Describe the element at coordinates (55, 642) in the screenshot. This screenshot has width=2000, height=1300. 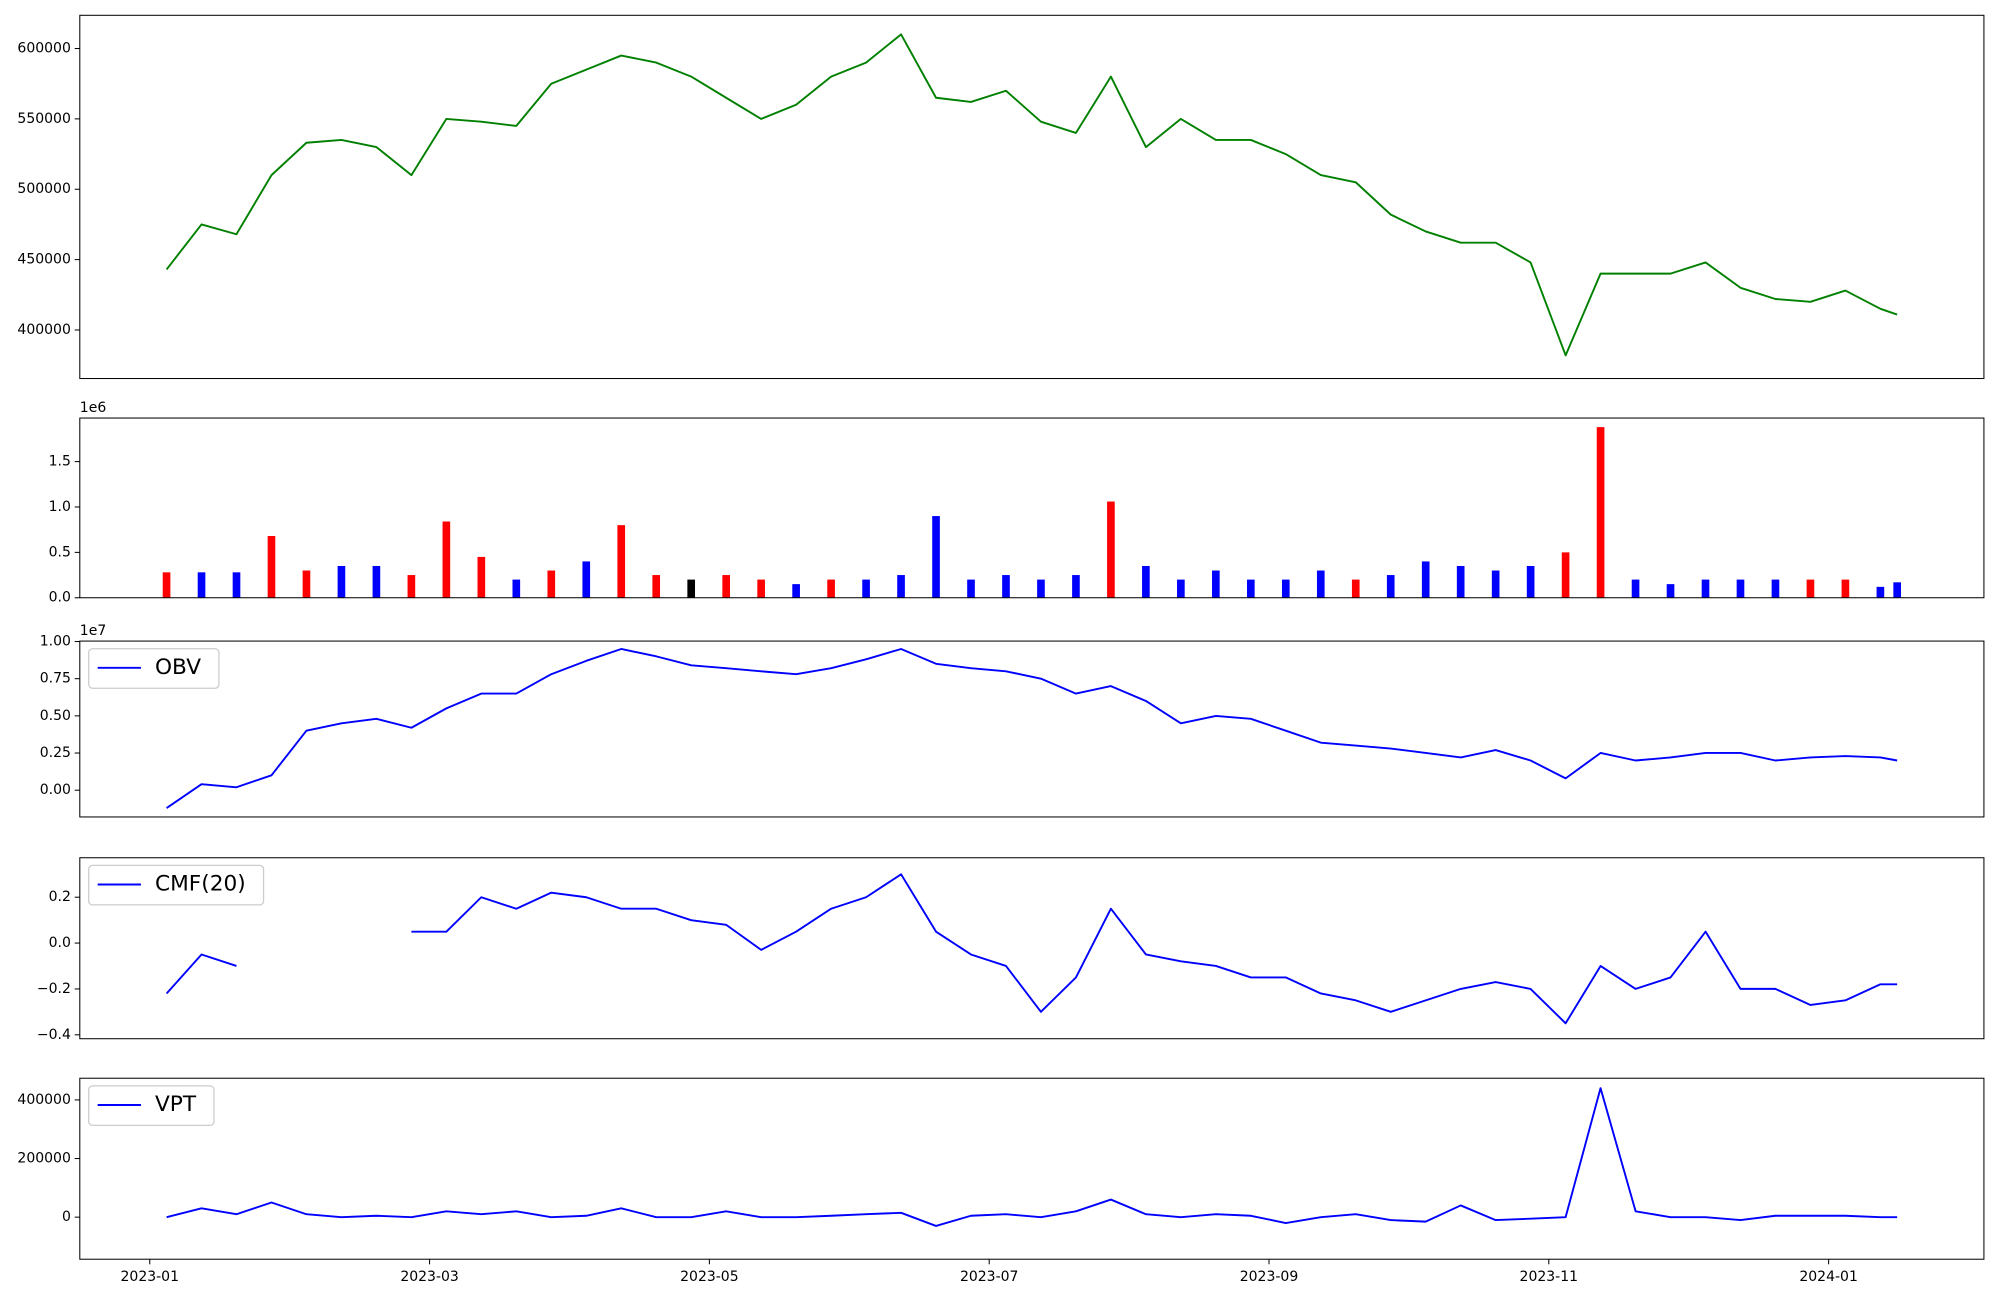
I see `y-tick-label: 1.00` at that location.